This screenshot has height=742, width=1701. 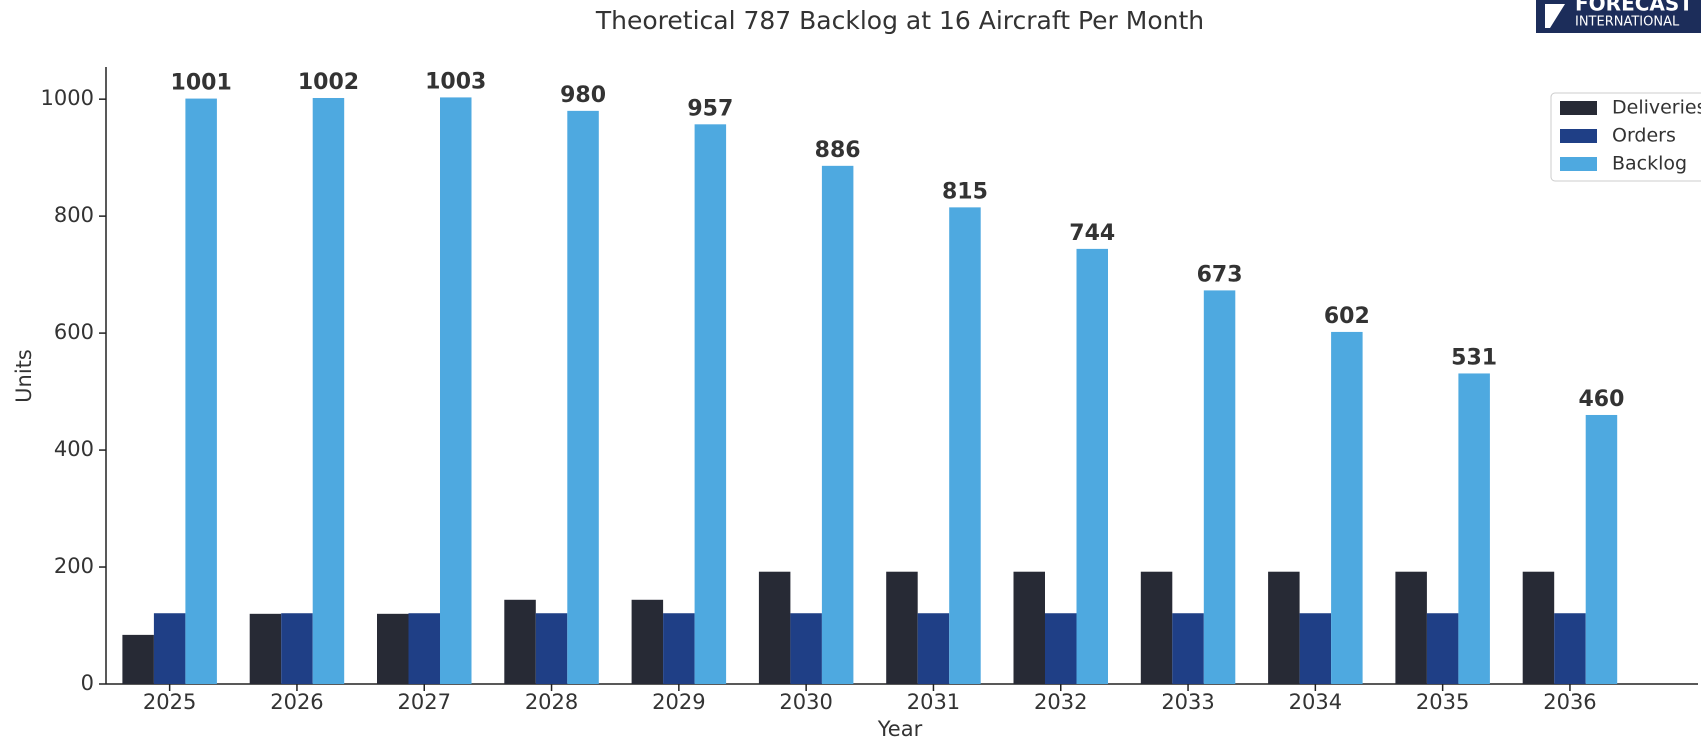 I want to click on legend-label: Backlog, so click(x=1649, y=164).